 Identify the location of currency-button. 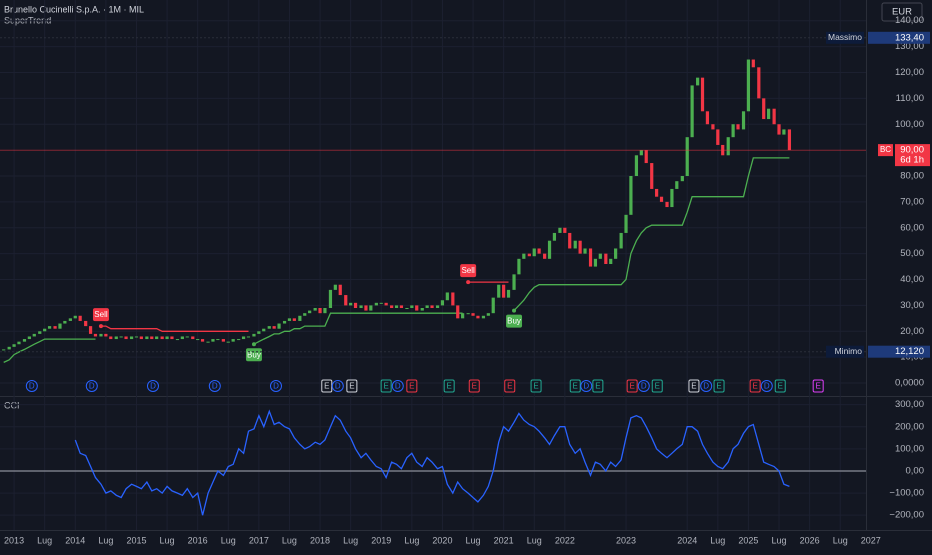
(902, 12).